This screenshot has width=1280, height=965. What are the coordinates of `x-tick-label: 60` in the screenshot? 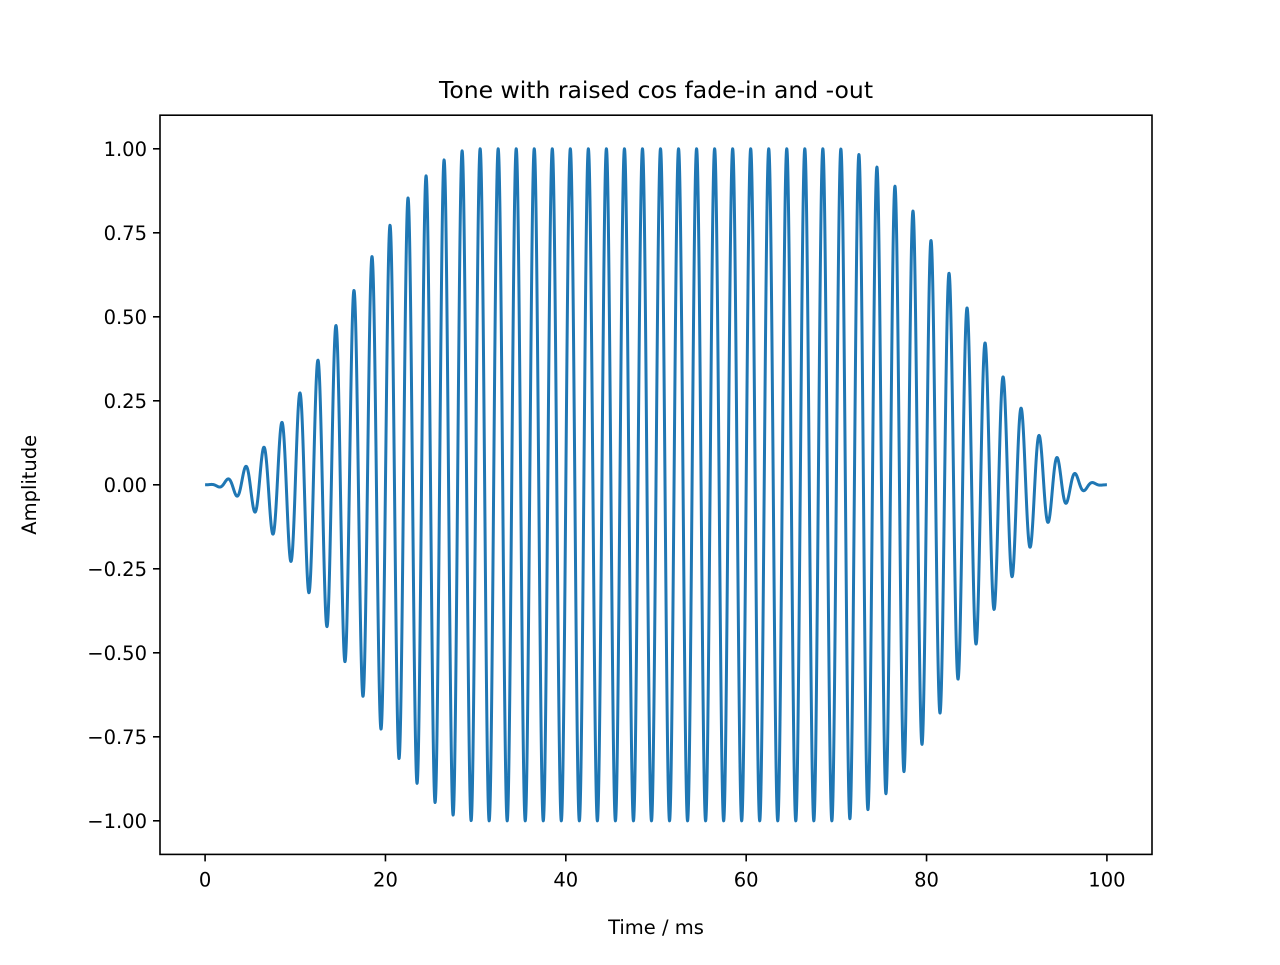 It's located at (746, 879).